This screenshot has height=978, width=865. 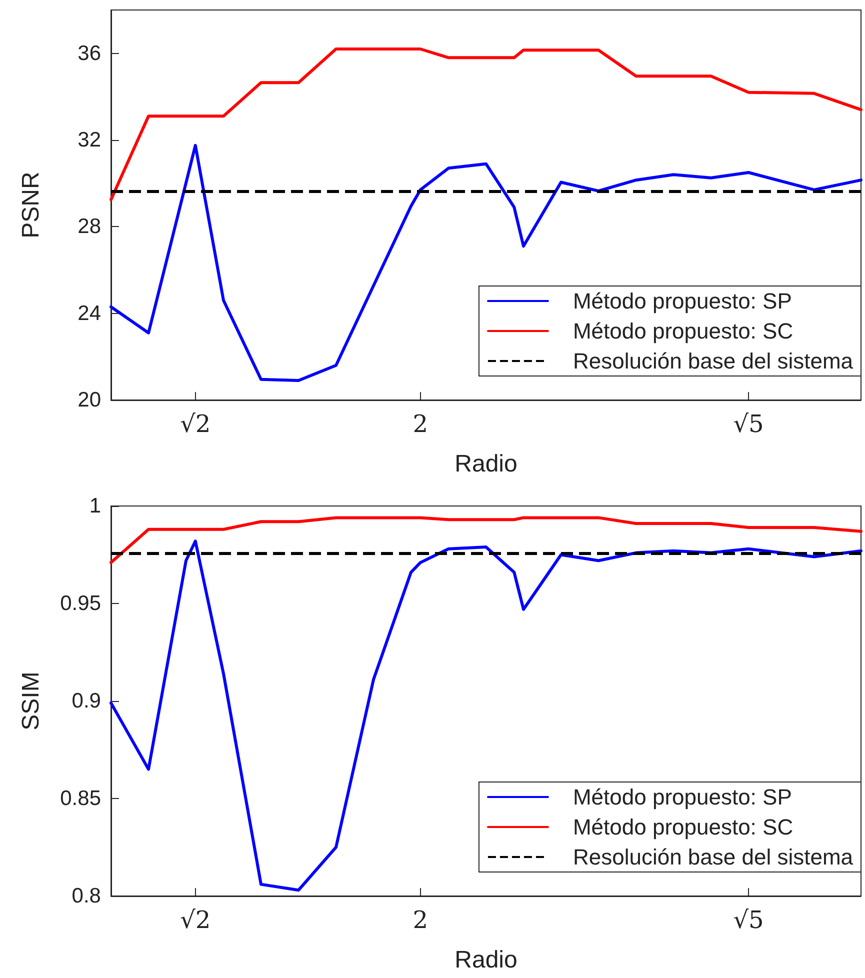 I want to click on y-tick-label: 0.9, so click(x=86, y=701).